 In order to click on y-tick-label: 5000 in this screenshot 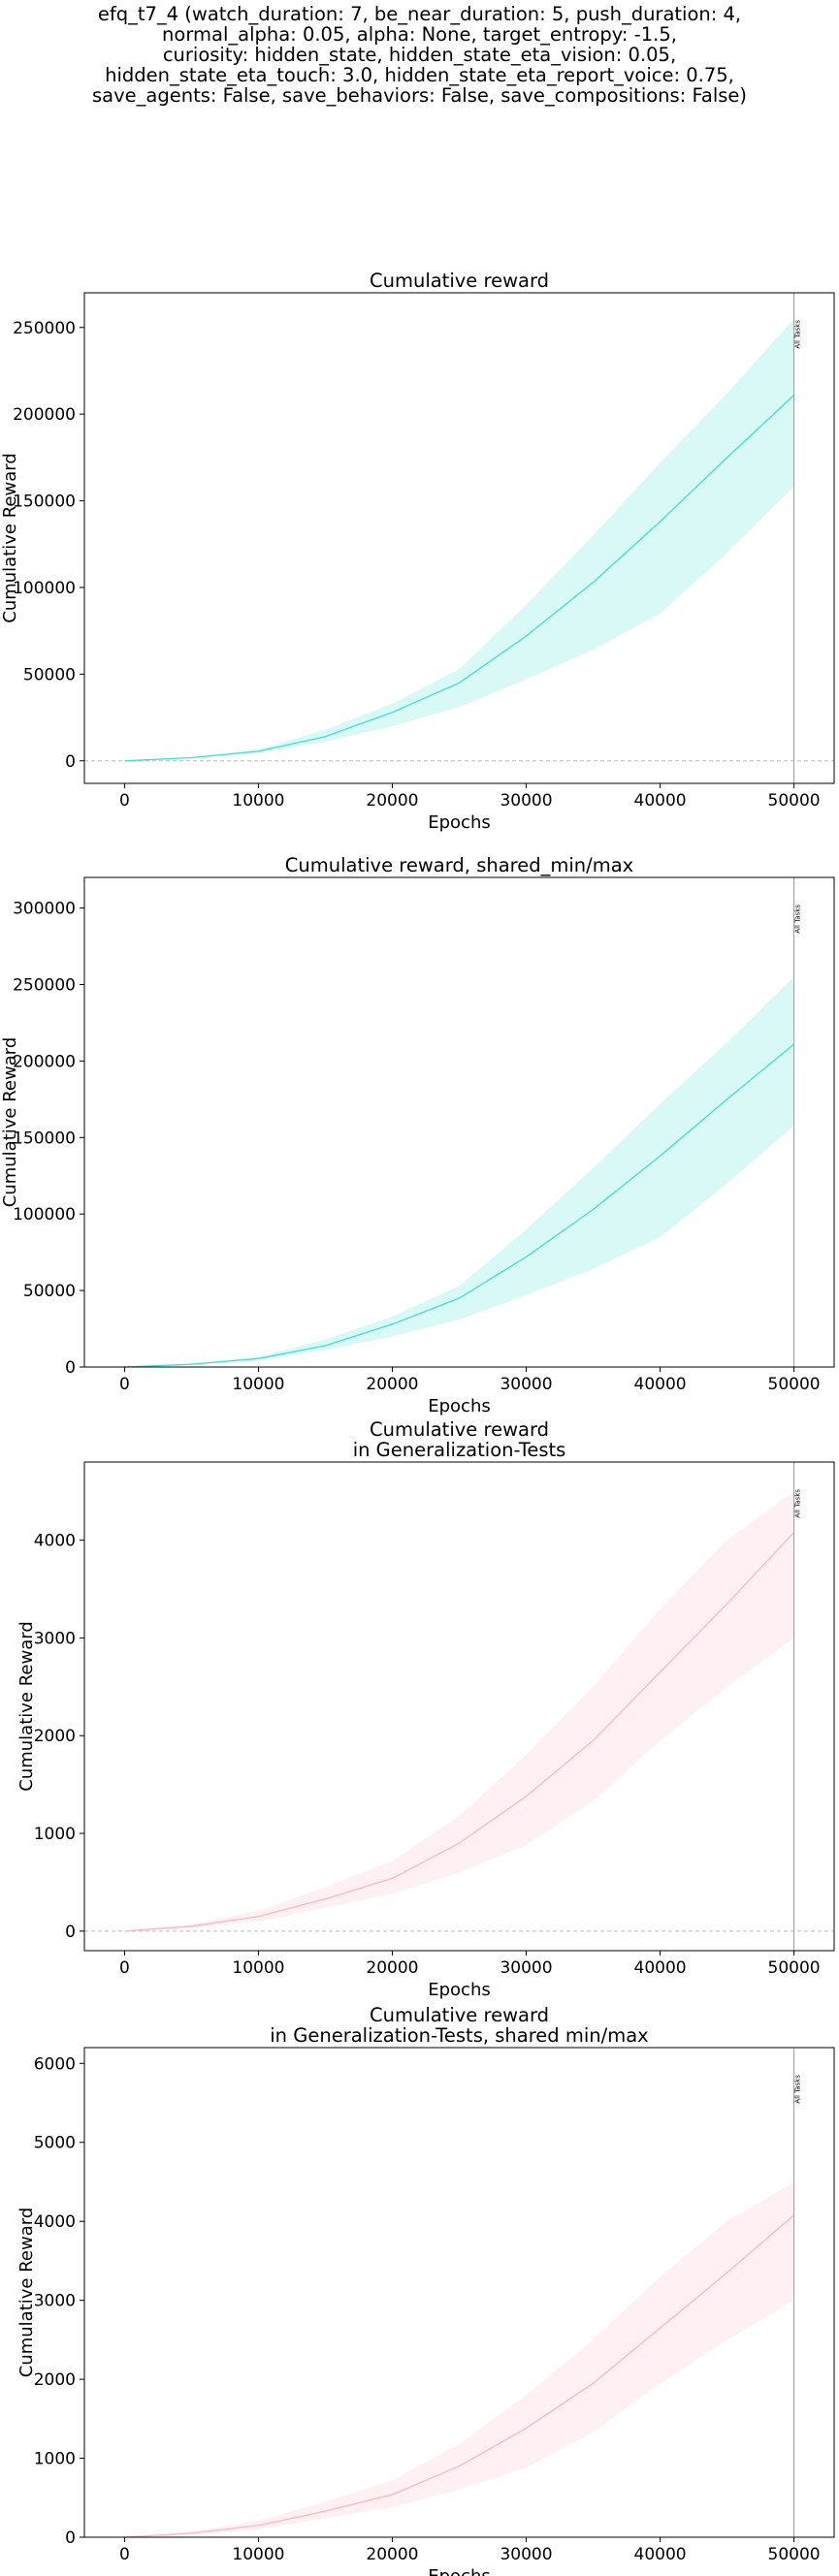, I will do `click(55, 2143)`.